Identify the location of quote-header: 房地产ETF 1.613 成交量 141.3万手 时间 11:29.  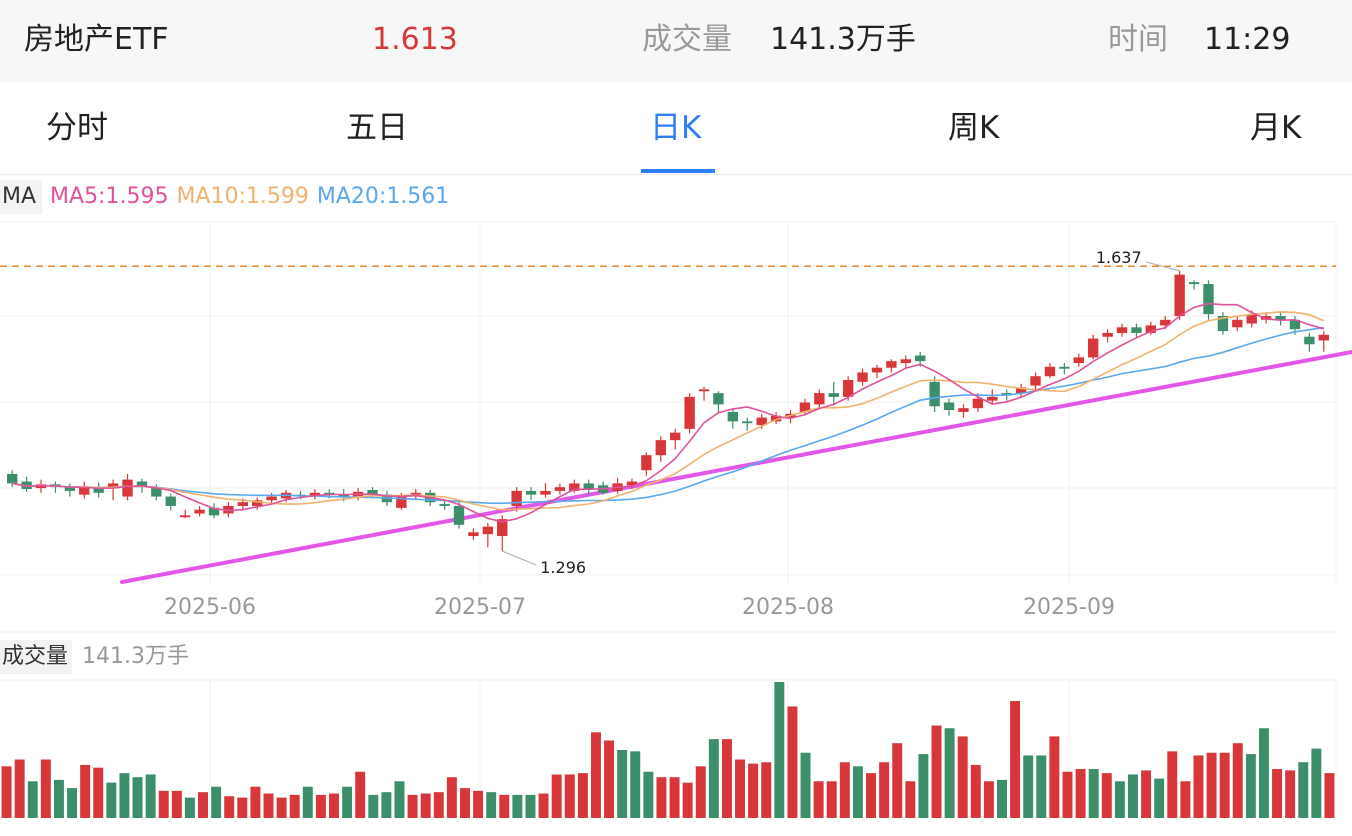
(676, 41).